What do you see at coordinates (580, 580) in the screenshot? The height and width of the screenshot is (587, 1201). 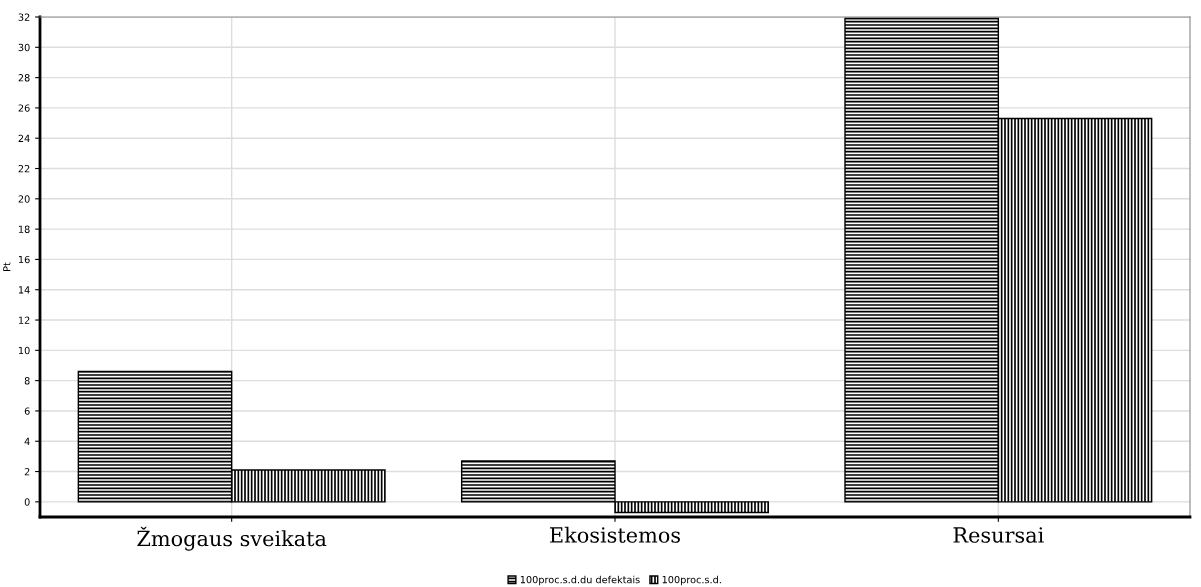 I see `legend-label: 100proc.s.d.du defektais` at bounding box center [580, 580].